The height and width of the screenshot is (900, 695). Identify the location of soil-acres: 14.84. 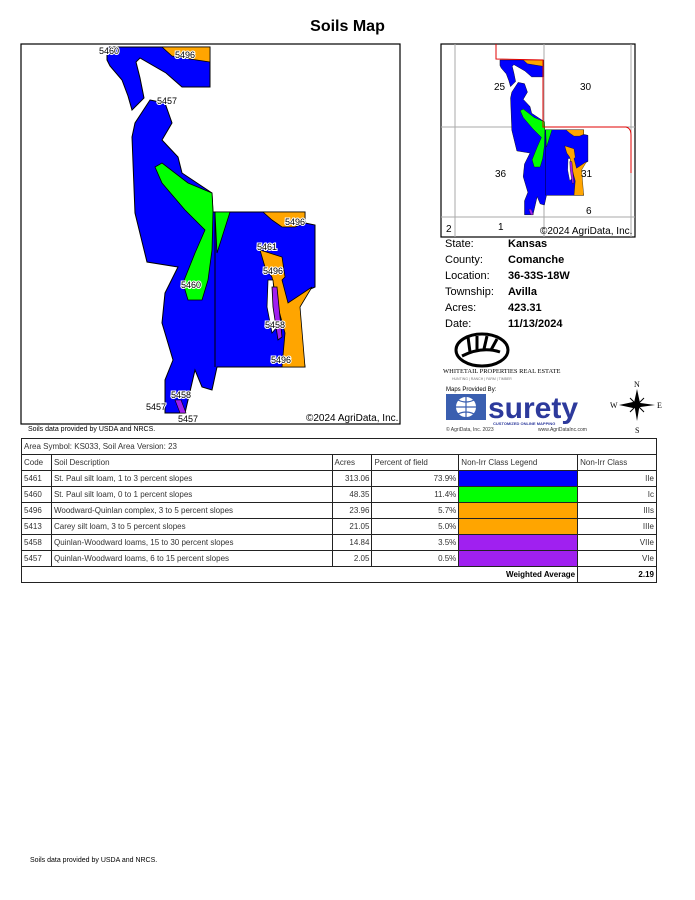
(352, 542).